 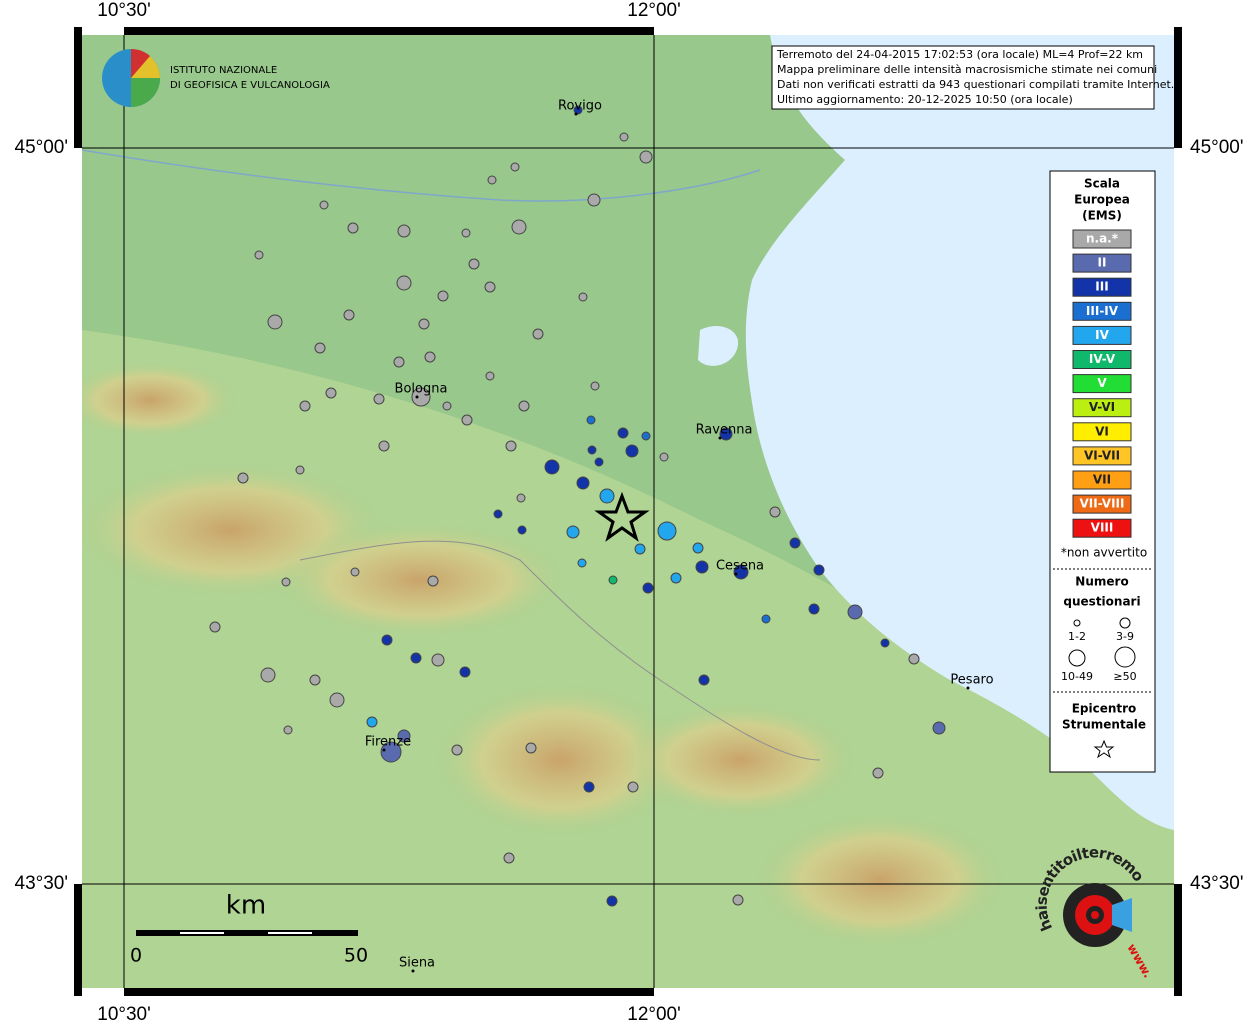 I want to click on logo-text: ISTITUTO NAZIONALE, so click(x=223, y=70).